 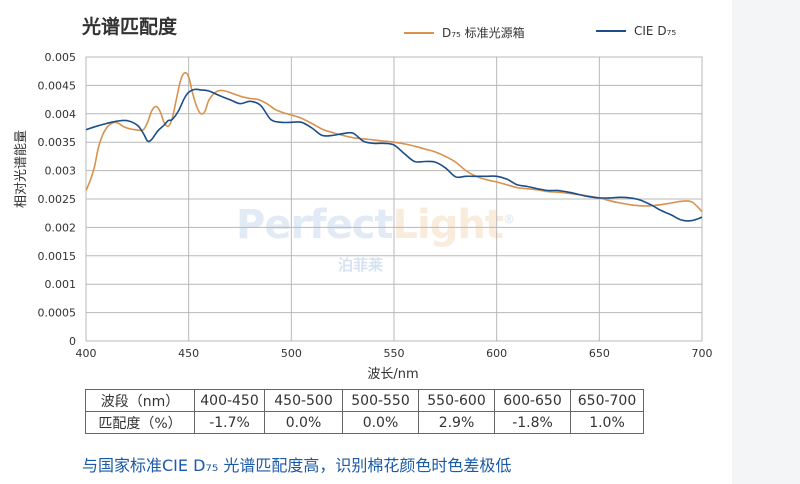 What do you see at coordinates (230, 401) in the screenshot?
I see `band-cell: 400-450` at bounding box center [230, 401].